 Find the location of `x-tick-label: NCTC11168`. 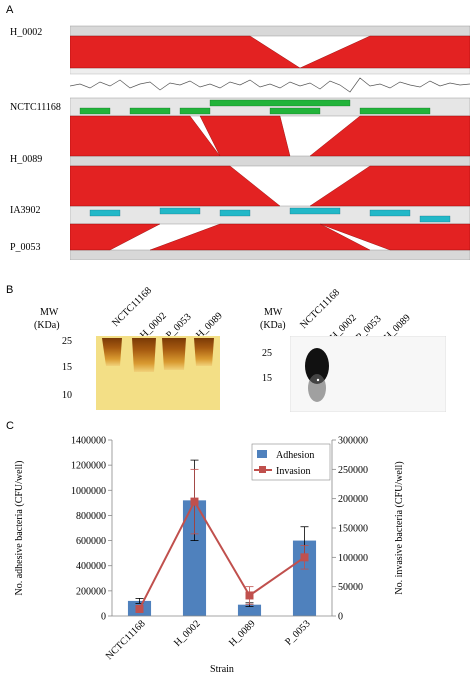

x-tick-label: NCTC11168 is located at coordinates (126, 640).